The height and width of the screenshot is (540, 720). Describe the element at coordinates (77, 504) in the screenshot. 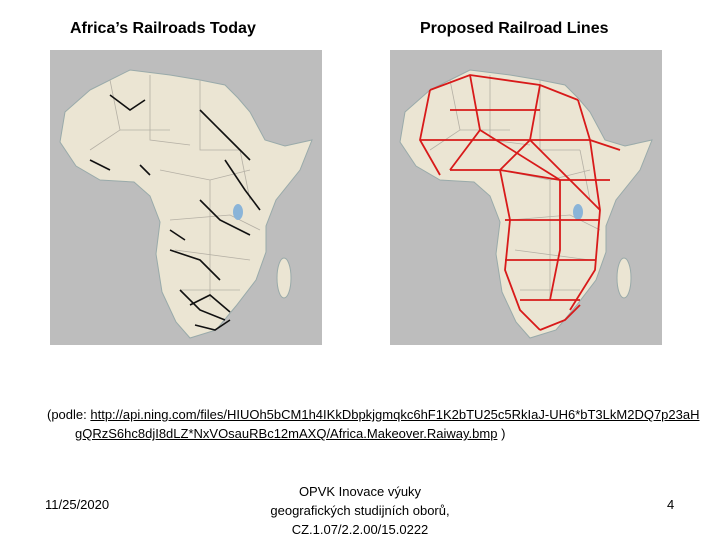

I see `footer-date: 11/25/2020` at that location.